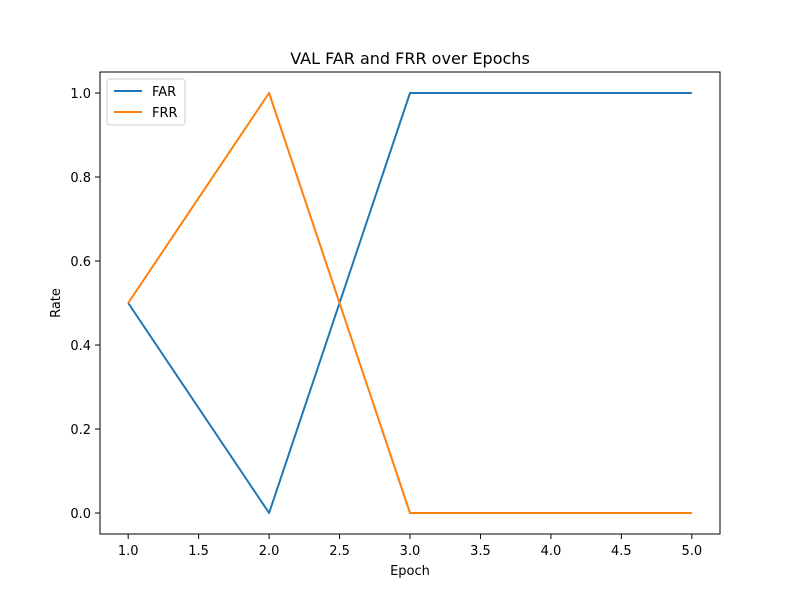 The image size is (800, 600). Describe the element at coordinates (128, 551) in the screenshot. I see `x-tick-label: 1.0` at that location.